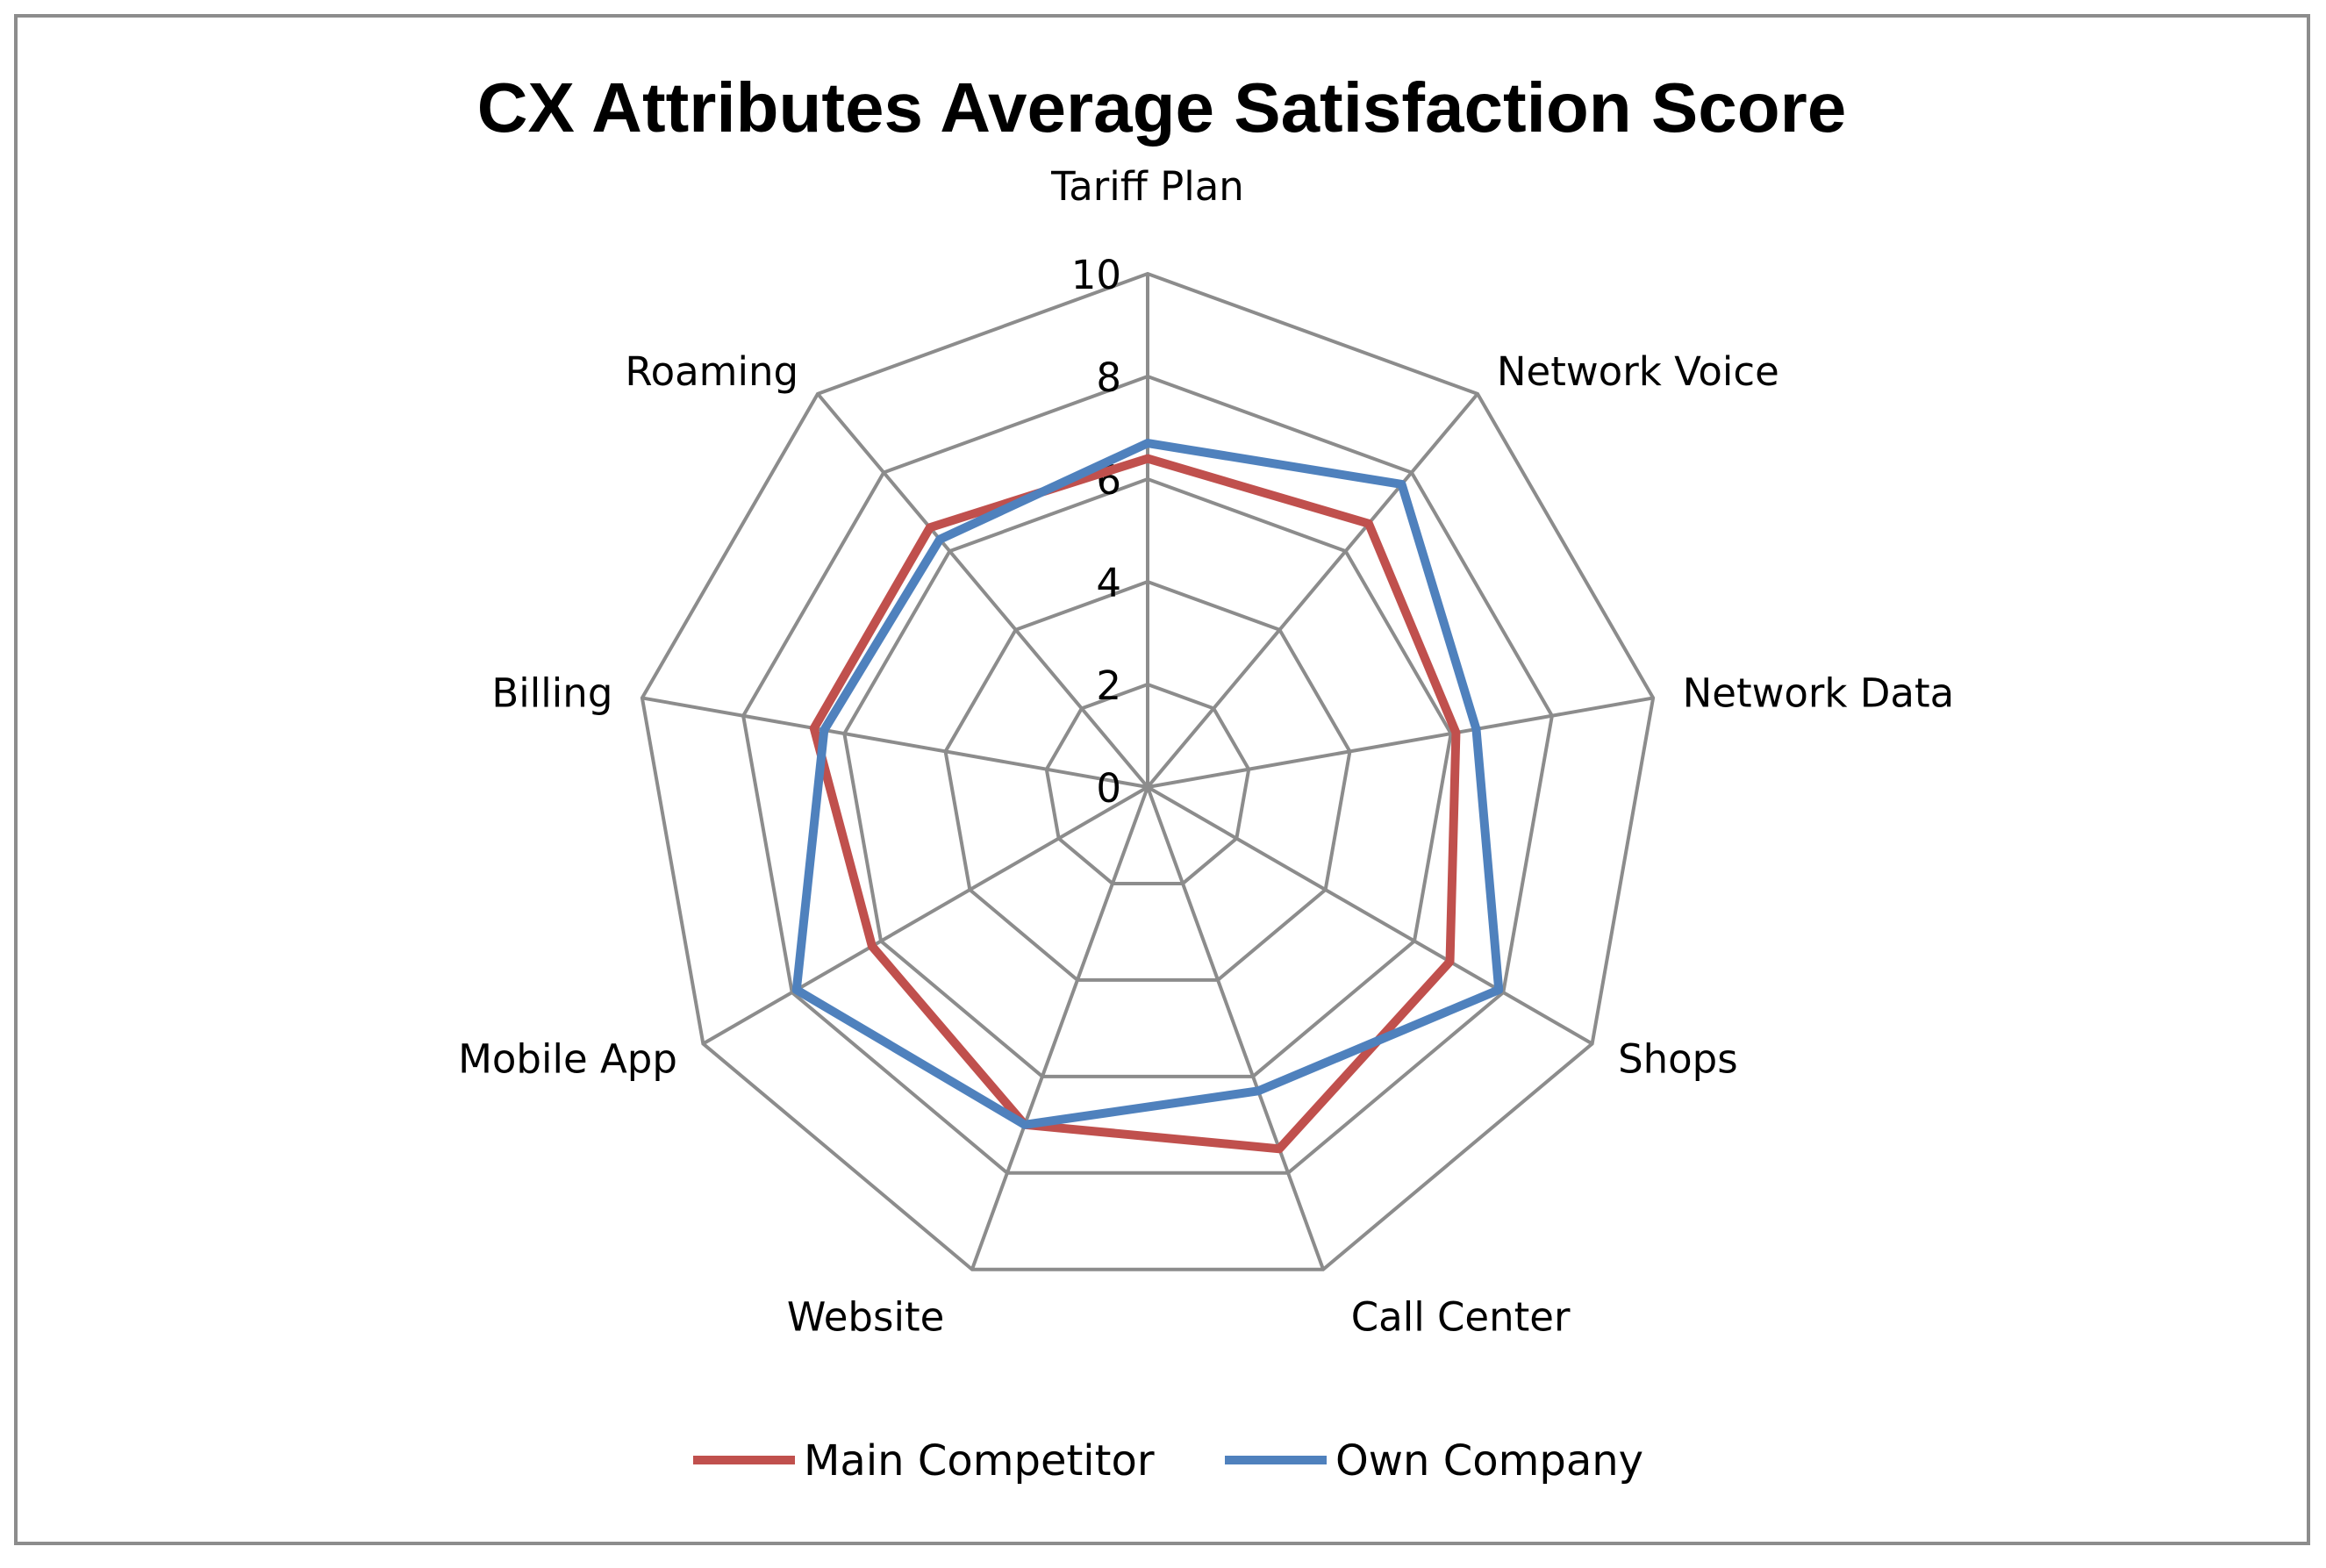  I want to click on category-label: Shops, so click(1678, 1059).